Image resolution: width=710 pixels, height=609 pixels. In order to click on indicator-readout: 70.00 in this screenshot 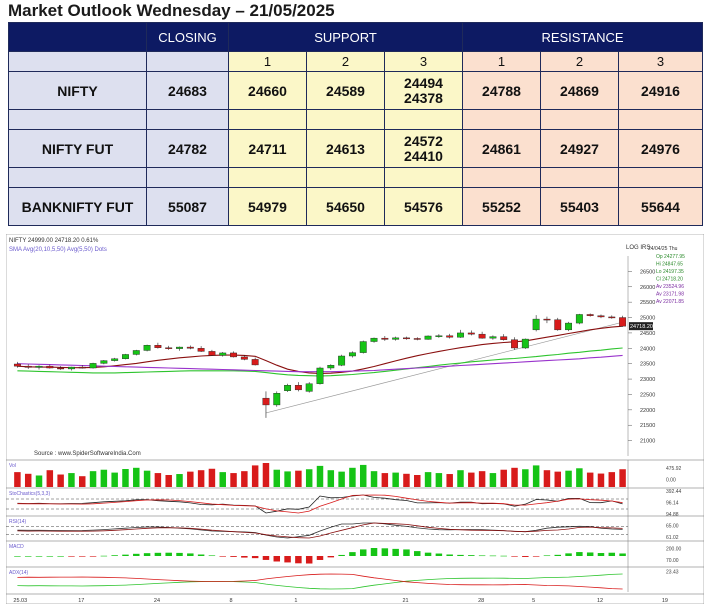, I will do `click(672, 561)`.